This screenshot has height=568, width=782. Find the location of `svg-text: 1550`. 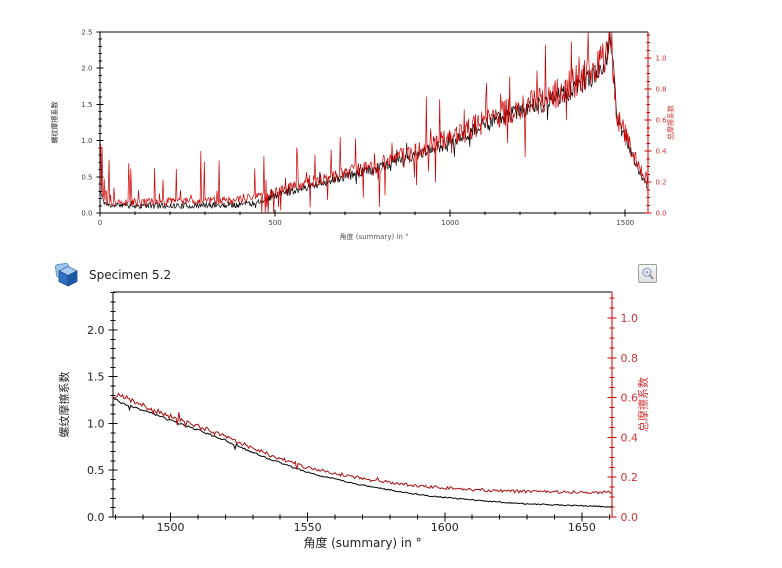

svg-text: 1550 is located at coordinates (308, 527).